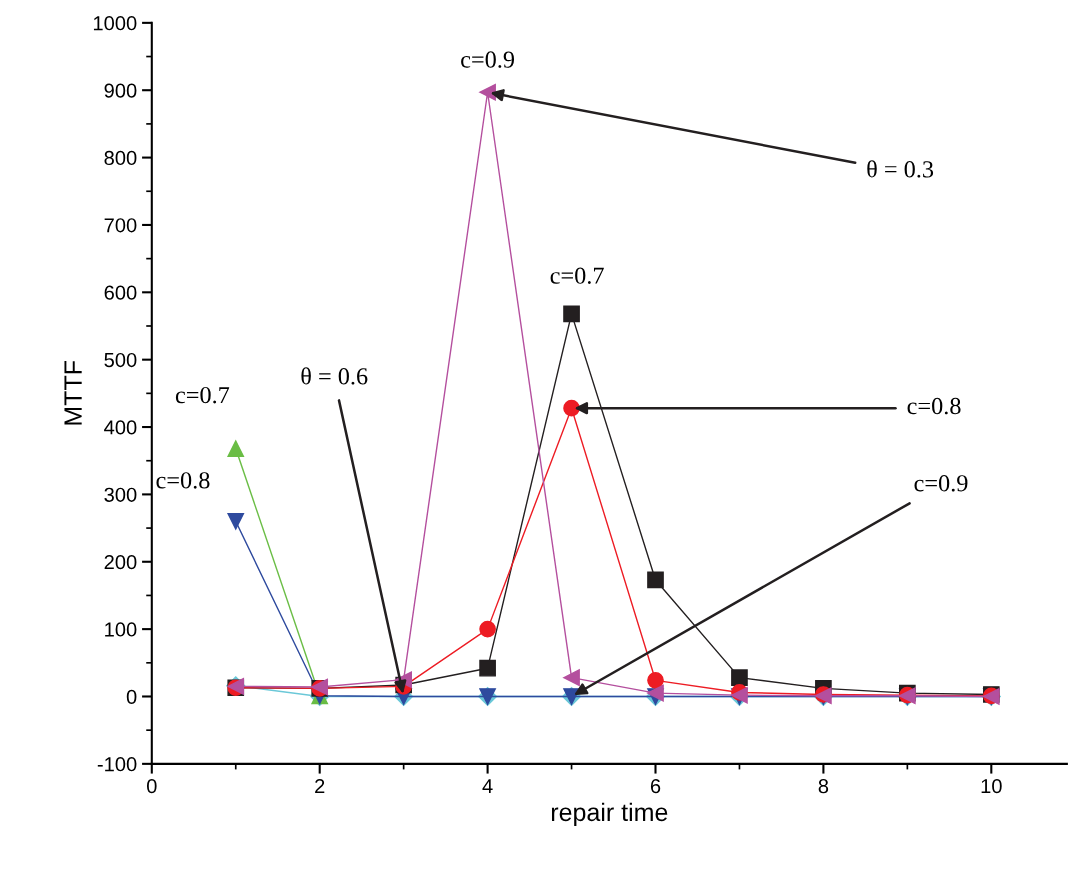 This screenshot has height=879, width=1069. Describe the element at coordinates (121, 629) in the screenshot. I see `y-tick-label: 100` at that location.